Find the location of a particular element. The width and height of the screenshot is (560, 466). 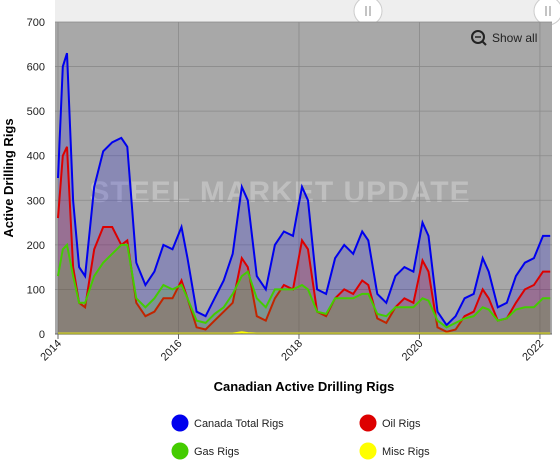

y-tick-label: 400 is located at coordinates (36, 157).